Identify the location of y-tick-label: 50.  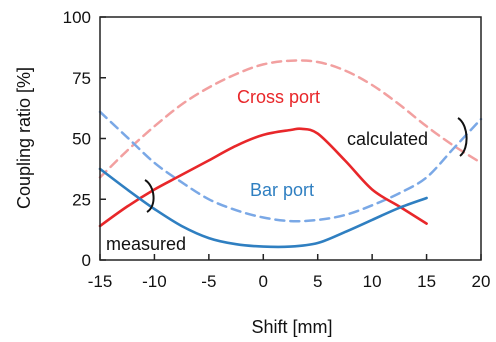
(81, 139).